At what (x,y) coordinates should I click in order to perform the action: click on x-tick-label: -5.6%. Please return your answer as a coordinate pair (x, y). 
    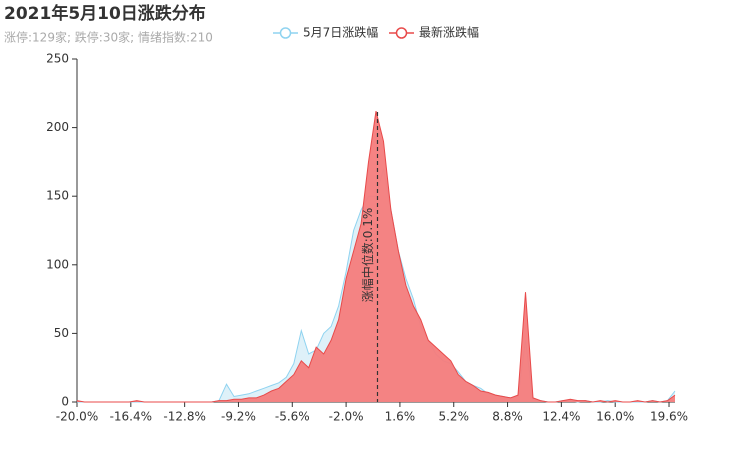
    Looking at the image, I should click on (292, 417).